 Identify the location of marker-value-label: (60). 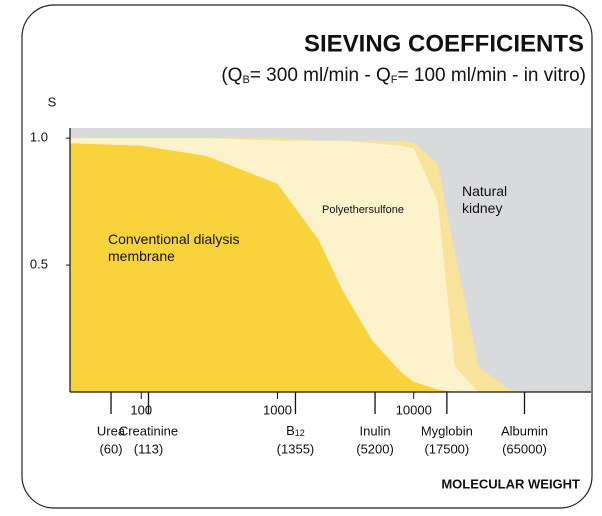
(110, 448).